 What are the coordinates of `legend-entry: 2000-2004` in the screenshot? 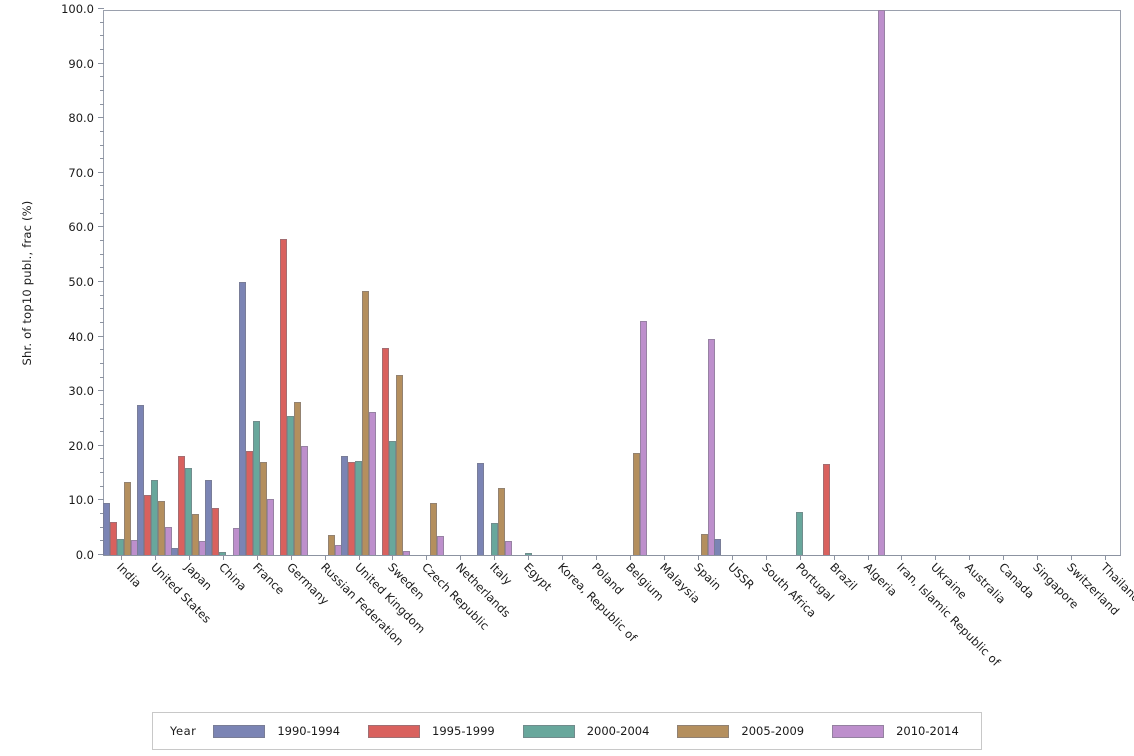 It's located at (593, 731).